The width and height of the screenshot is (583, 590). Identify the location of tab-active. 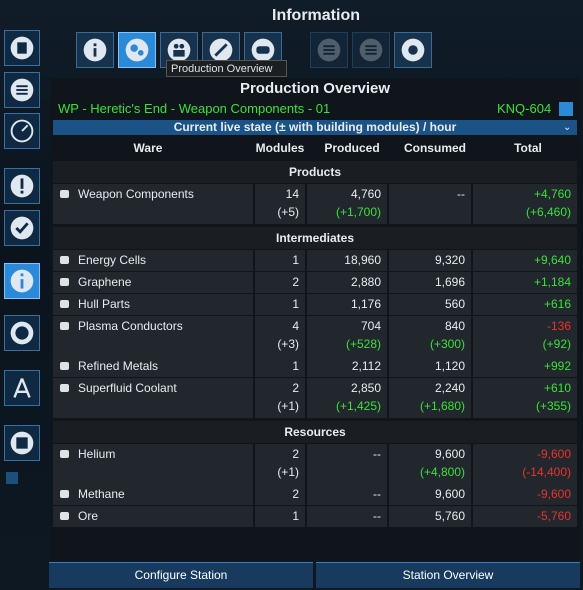
(137, 50).